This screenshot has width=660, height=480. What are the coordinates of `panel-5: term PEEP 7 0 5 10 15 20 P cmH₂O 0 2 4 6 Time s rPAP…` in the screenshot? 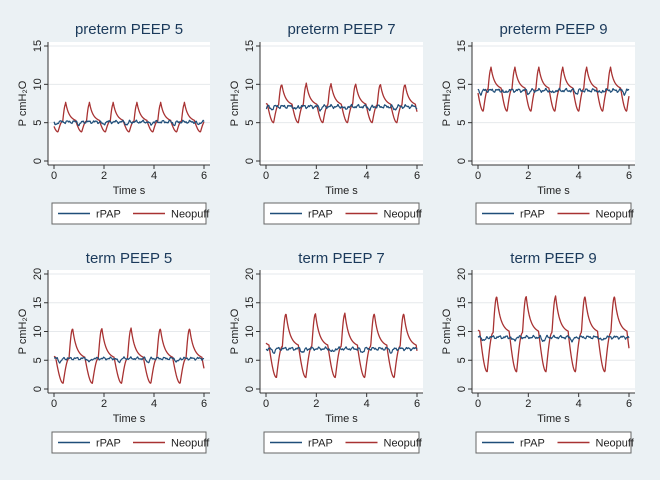 It's located at (326, 352).